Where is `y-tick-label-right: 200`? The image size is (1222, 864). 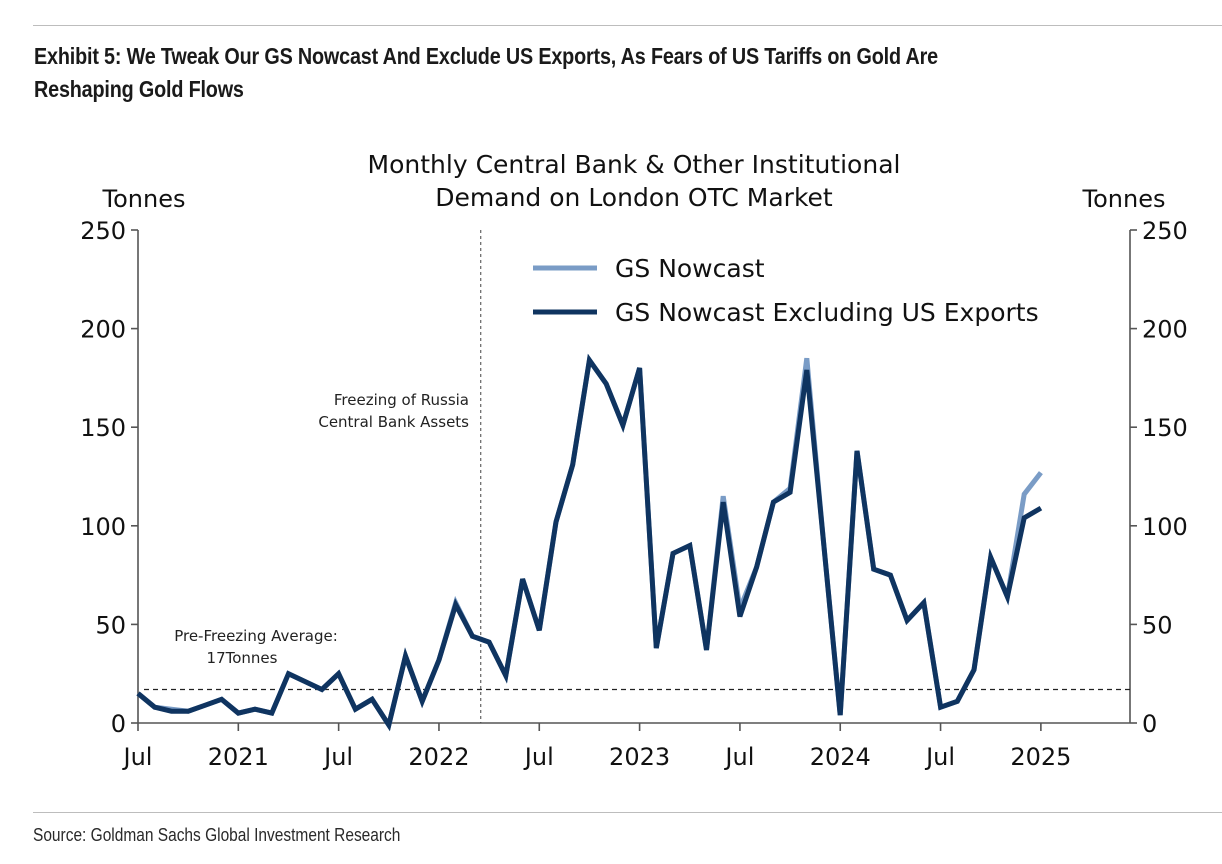 y-tick-label-right: 200 is located at coordinates (1165, 330).